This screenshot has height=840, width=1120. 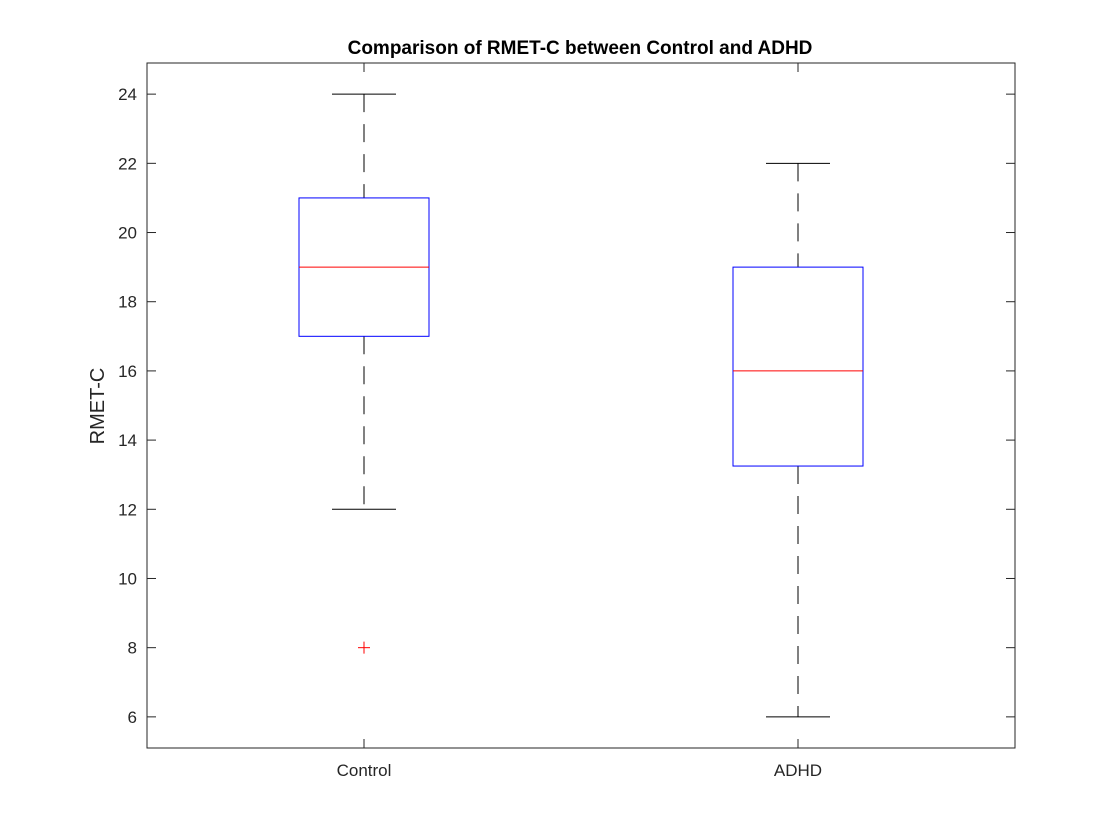 What do you see at coordinates (364, 770) in the screenshot?
I see `x-tick-label: Control` at bounding box center [364, 770].